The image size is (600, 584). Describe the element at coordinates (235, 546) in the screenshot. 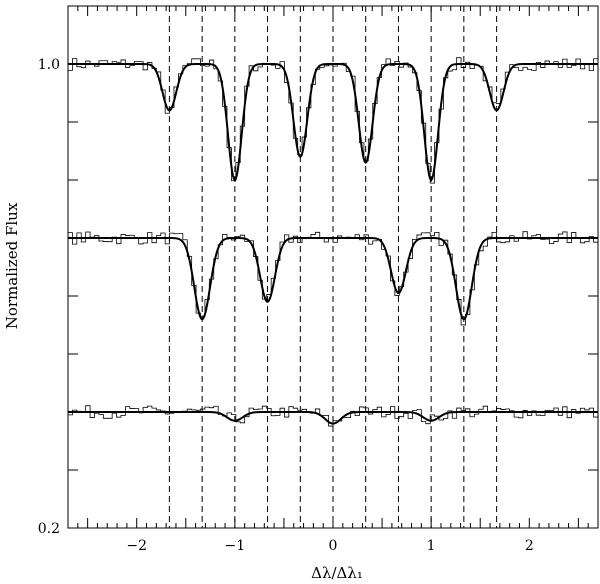

I see `x-tick-label: −1` at that location.